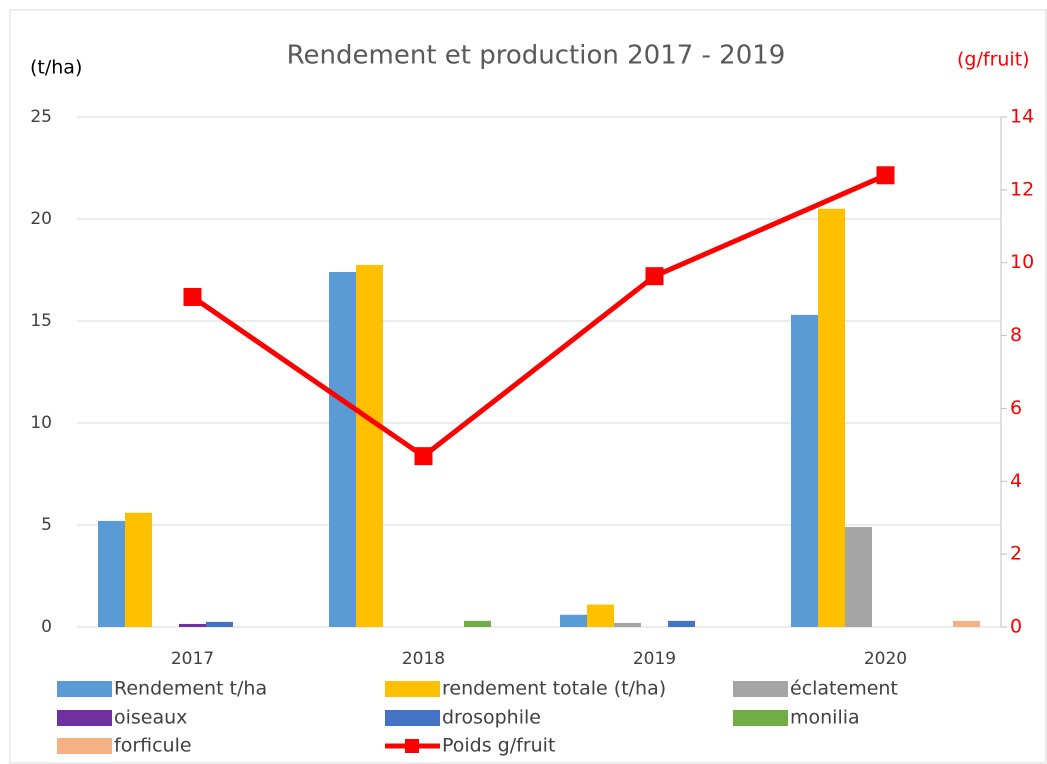  What do you see at coordinates (536, 56) in the screenshot?
I see `chart-title: Rendement et production 2017 - 2019` at bounding box center [536, 56].